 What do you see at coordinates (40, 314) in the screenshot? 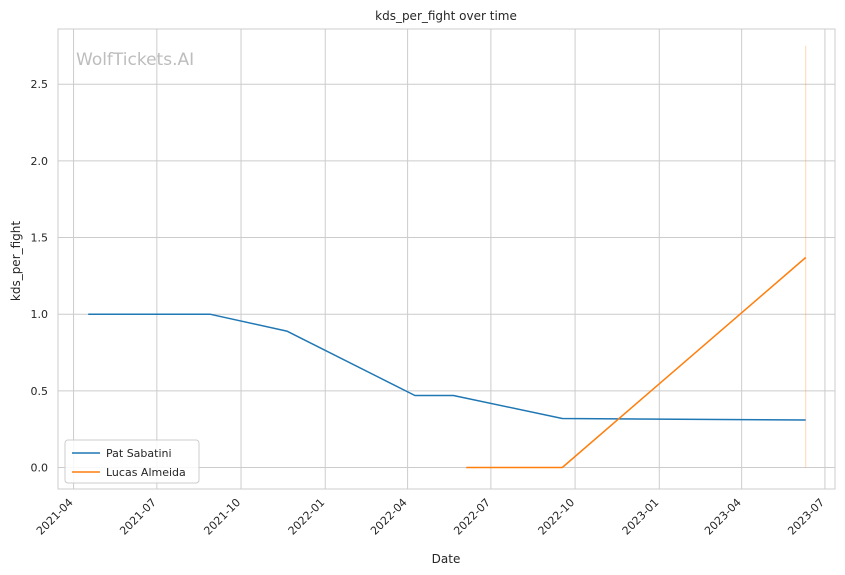
I see `y-tick-label: 1.0` at bounding box center [40, 314].